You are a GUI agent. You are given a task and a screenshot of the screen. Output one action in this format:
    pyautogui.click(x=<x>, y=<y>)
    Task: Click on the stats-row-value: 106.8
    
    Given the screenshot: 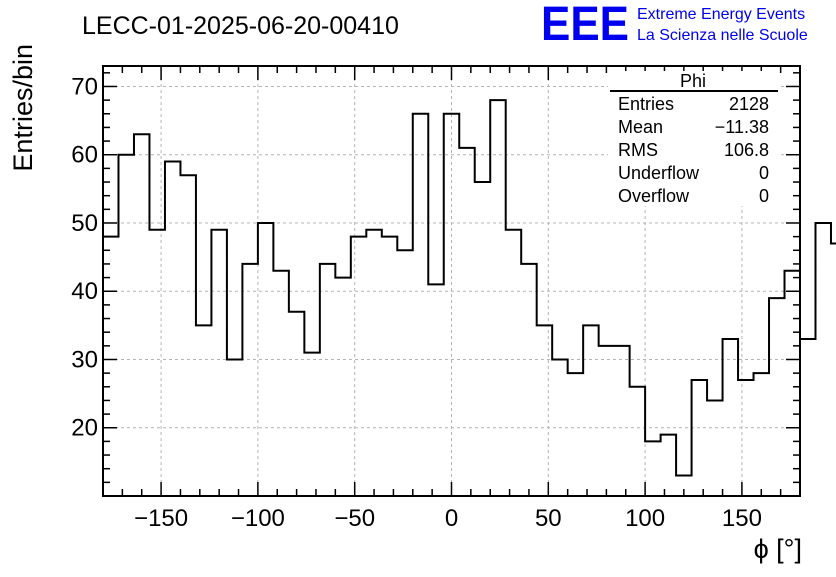 What is the action you would take?
    pyautogui.click(x=746, y=150)
    